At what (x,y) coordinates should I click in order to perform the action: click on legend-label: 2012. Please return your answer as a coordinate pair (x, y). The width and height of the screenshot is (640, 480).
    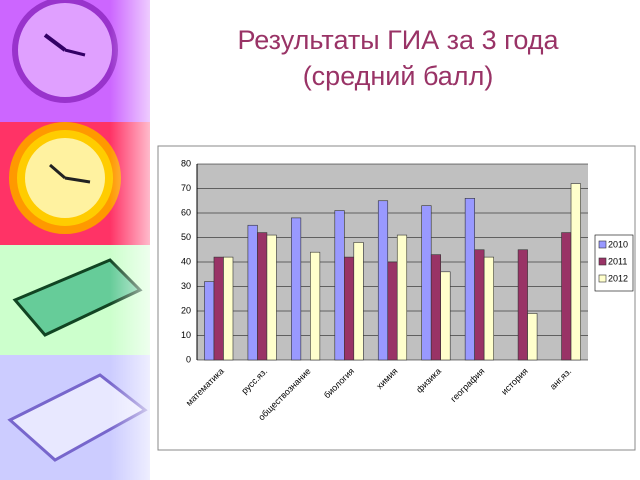
    Looking at the image, I should click on (618, 278).